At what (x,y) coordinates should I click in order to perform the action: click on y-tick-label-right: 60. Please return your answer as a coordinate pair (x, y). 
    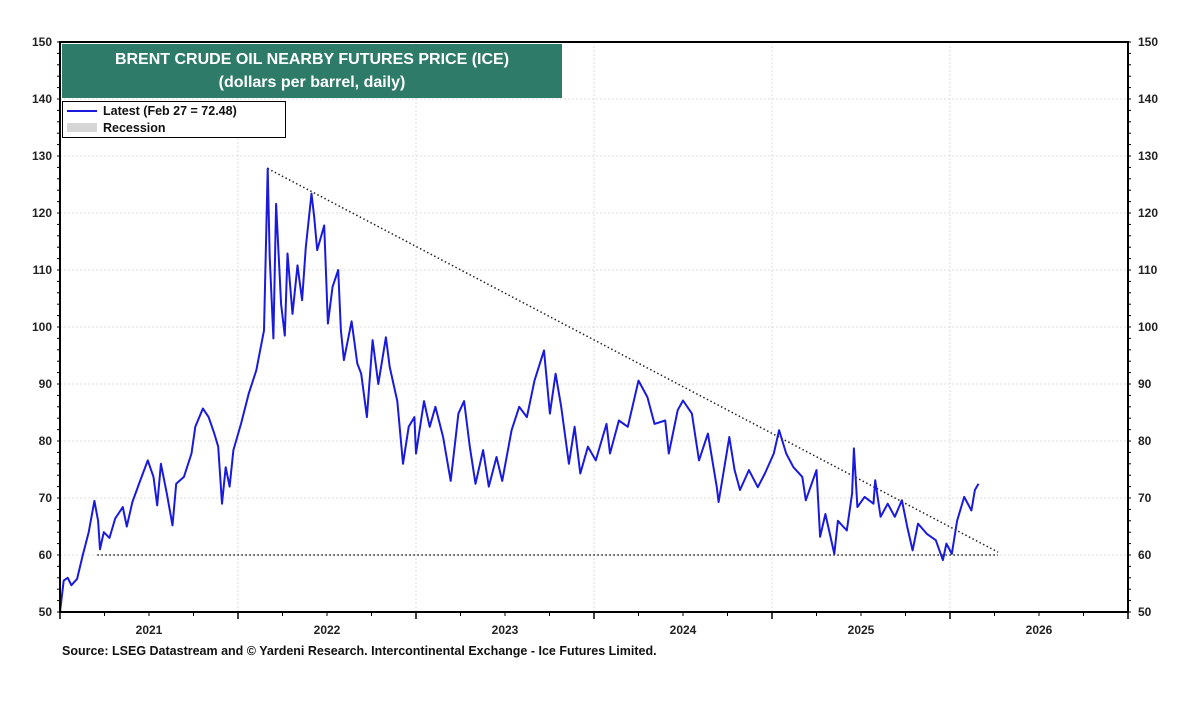
    Looking at the image, I should click on (1145, 555).